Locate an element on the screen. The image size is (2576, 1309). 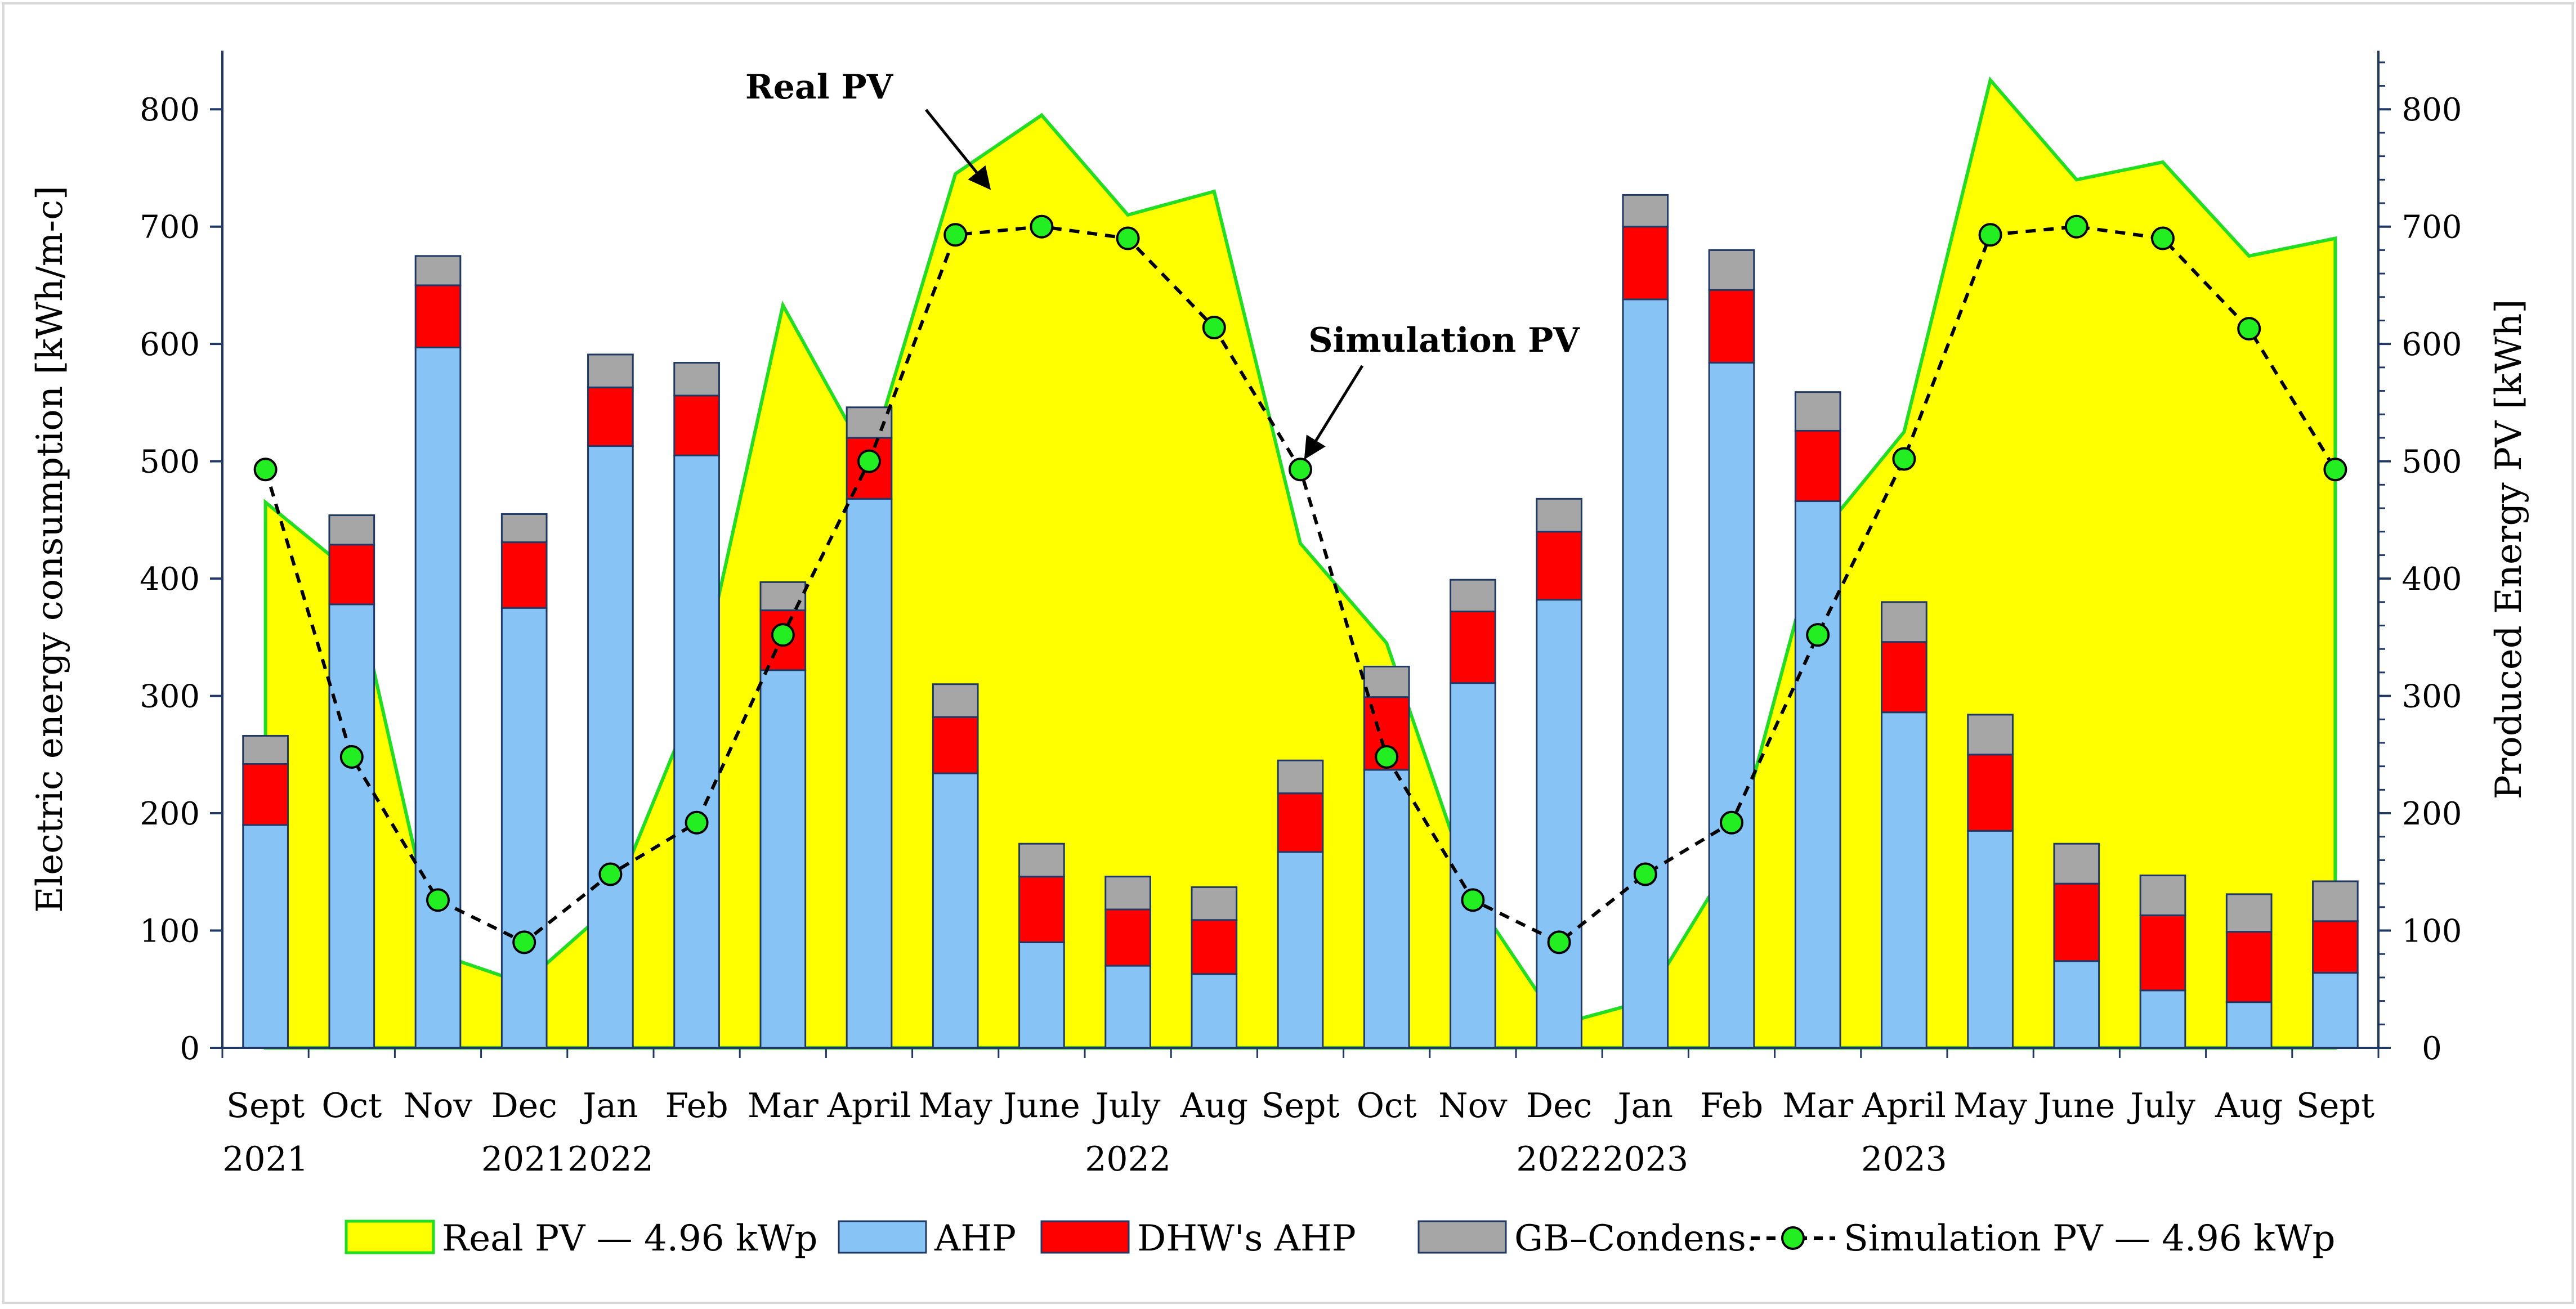
y-right-tick-label: 300 is located at coordinates (2432, 697).